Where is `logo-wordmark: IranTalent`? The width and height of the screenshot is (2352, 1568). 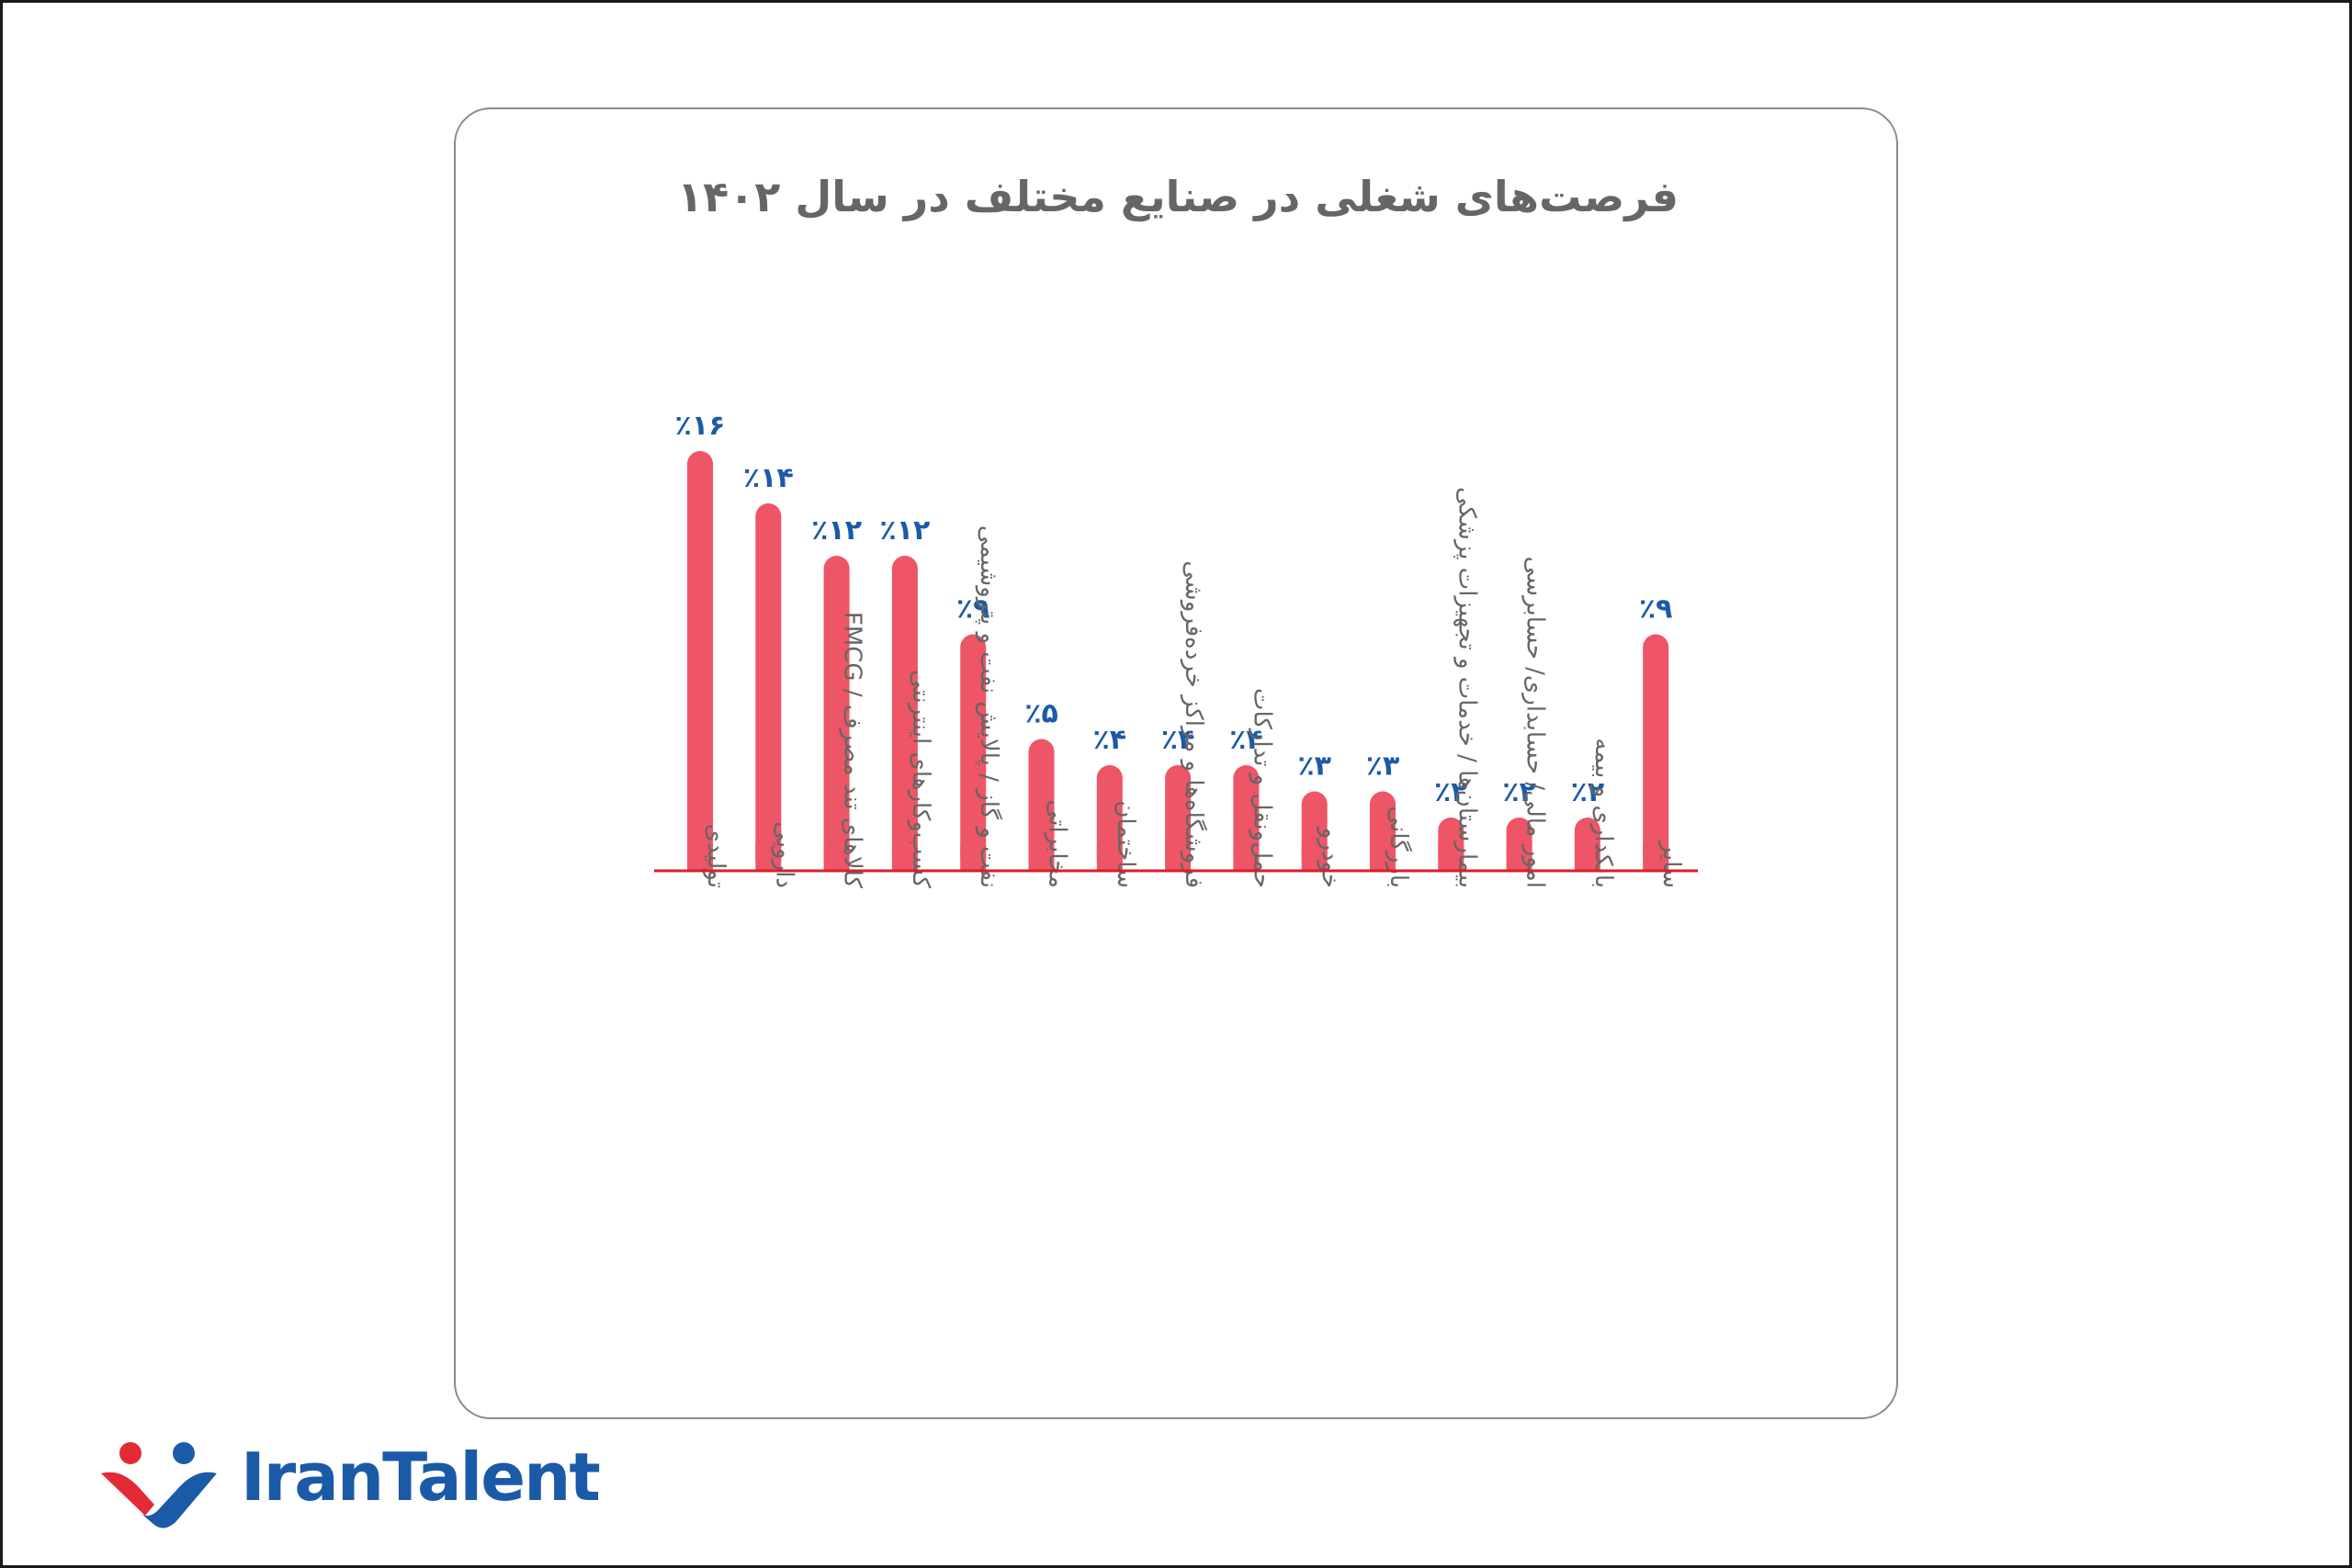
logo-wordmark: IranTalent is located at coordinates (421, 1477).